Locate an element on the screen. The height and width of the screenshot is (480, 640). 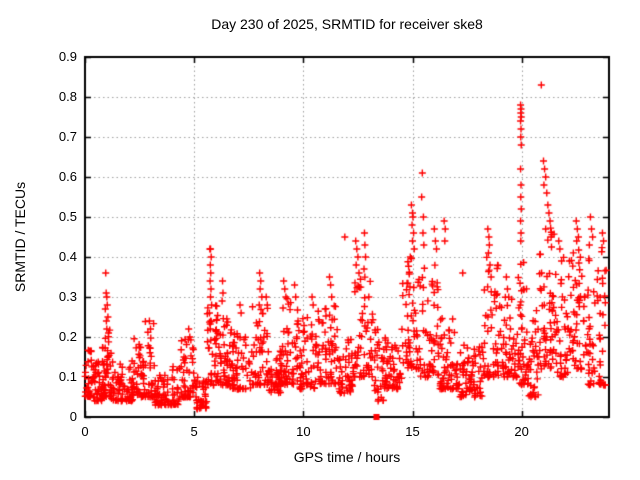
y-tick-label: 0.4 is located at coordinates (67, 256).